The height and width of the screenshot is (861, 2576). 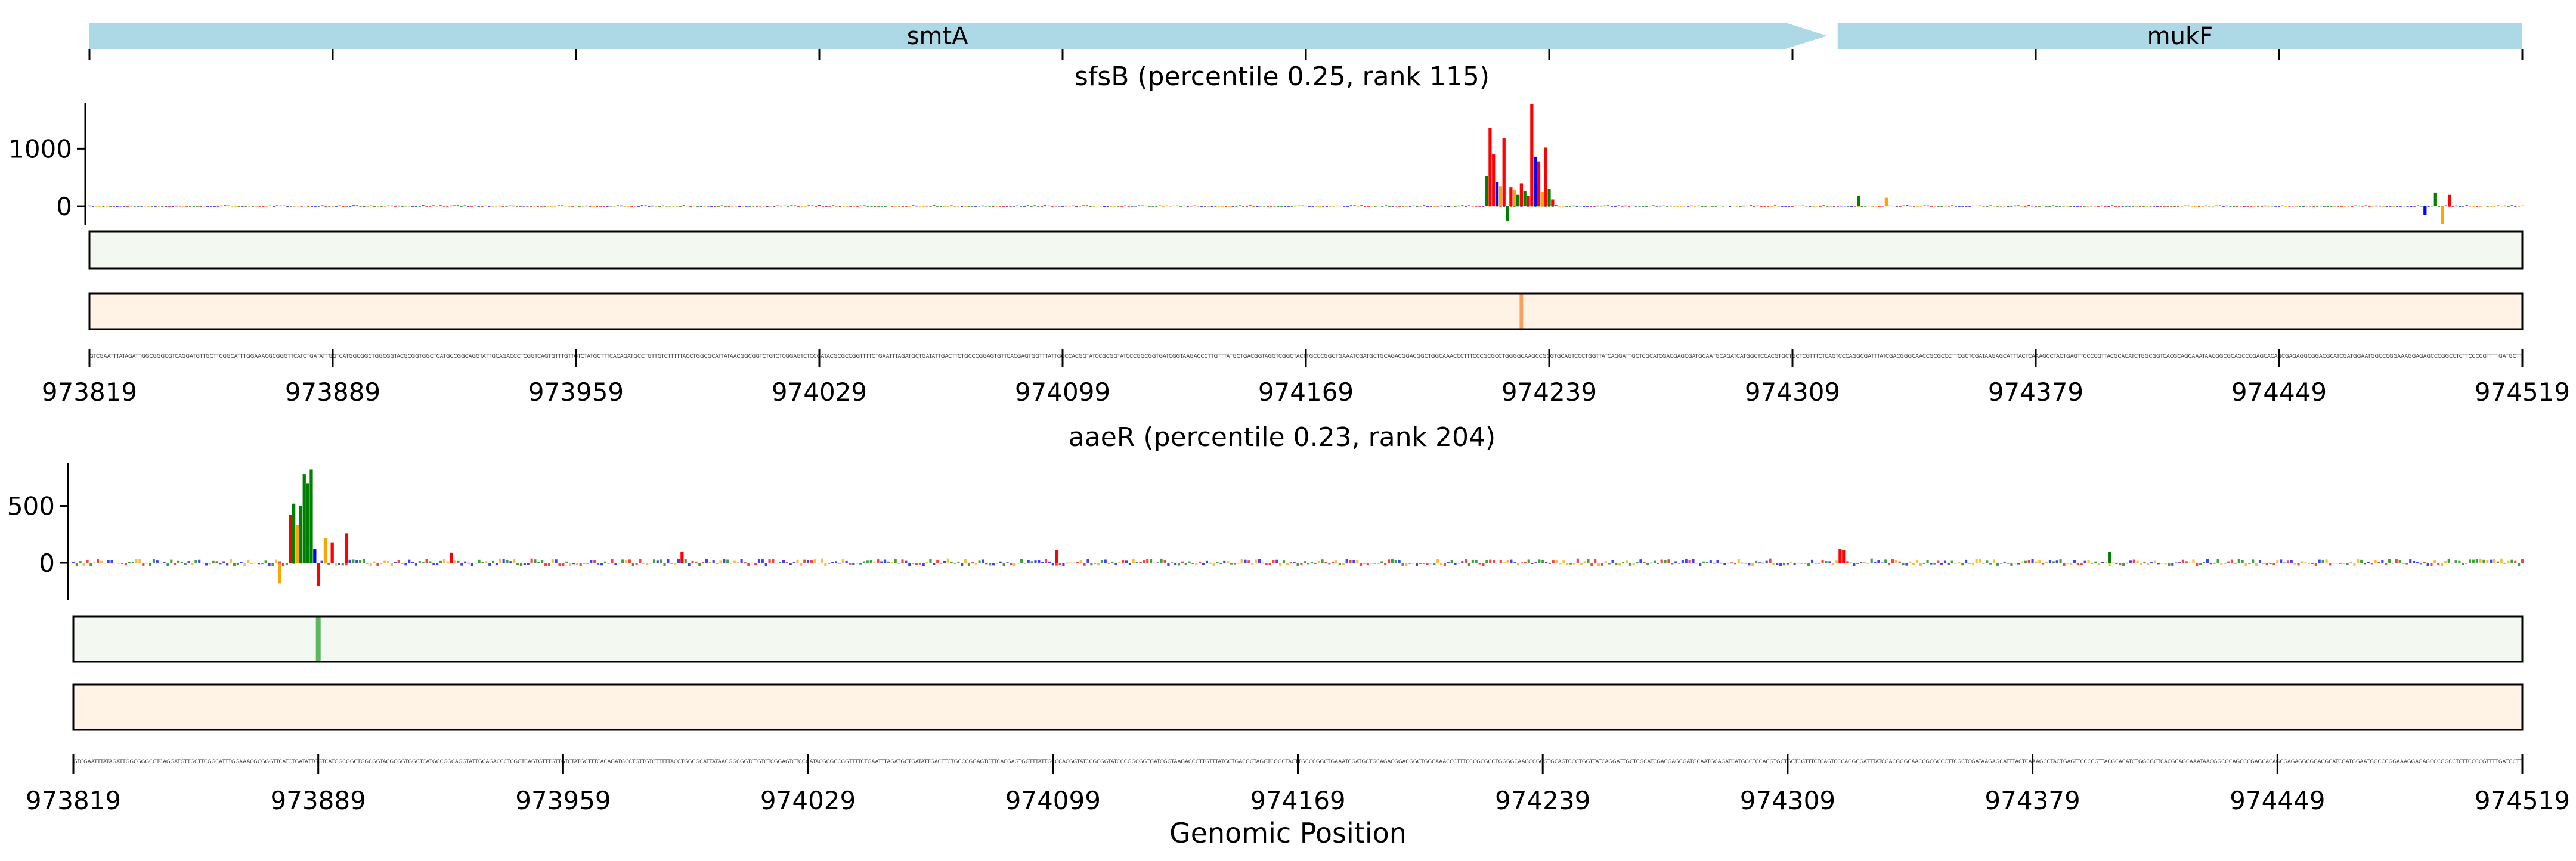 I want to click on gene-label-mukF: mukF, so click(x=2180, y=36).